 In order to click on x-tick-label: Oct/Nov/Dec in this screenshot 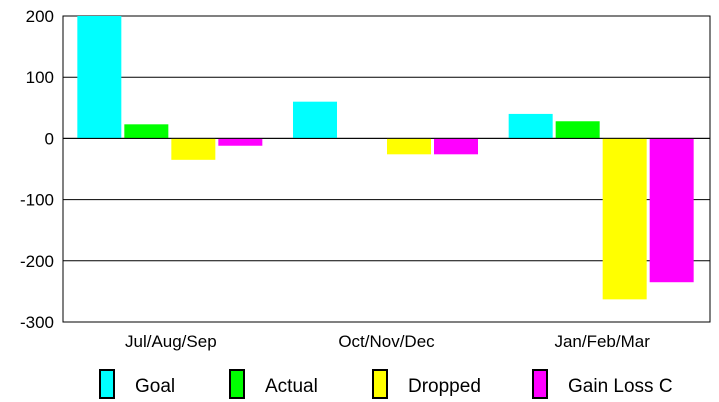, I will do `click(386, 341)`.